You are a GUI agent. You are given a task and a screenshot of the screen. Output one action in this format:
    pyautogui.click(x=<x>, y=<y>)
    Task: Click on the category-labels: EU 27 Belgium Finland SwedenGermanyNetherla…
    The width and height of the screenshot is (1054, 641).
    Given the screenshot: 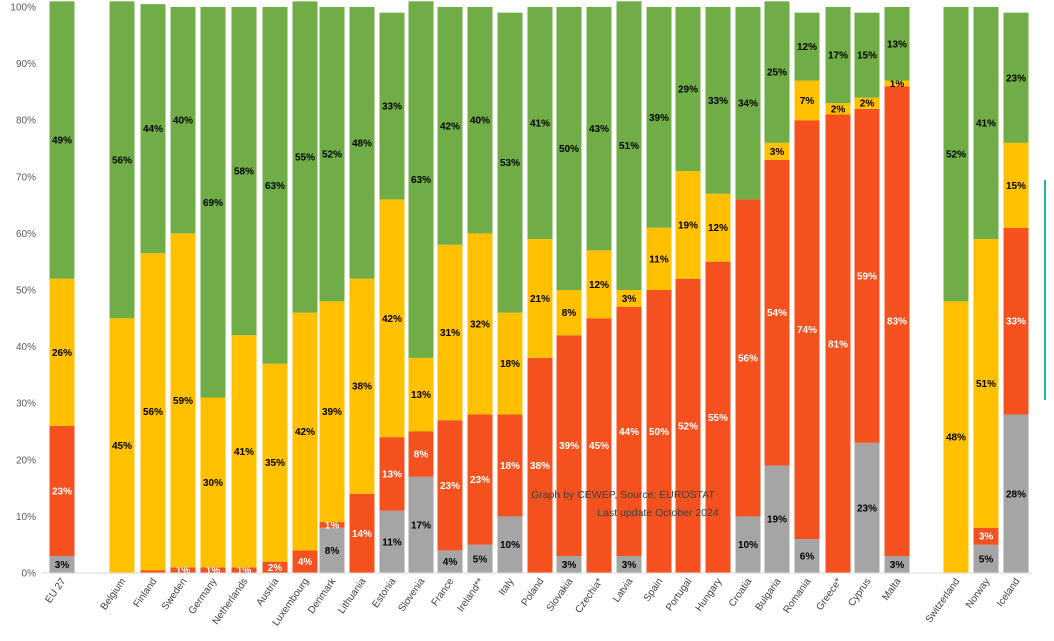 What is the action you would take?
    pyautogui.click(x=533, y=602)
    